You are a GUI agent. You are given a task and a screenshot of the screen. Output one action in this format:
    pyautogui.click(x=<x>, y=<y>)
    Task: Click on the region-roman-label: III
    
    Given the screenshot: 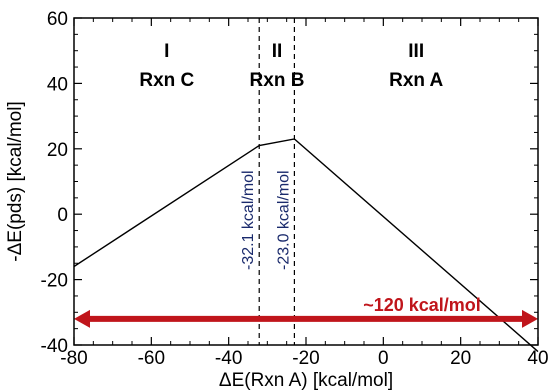 What is the action you would take?
    pyautogui.click(x=416, y=51)
    